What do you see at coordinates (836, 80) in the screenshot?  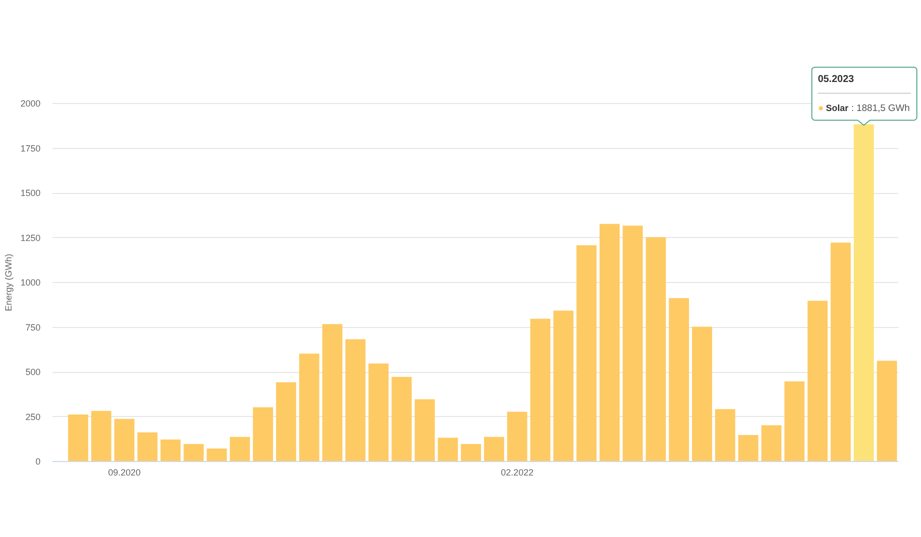 I see `text: 05.2023` at bounding box center [836, 80].